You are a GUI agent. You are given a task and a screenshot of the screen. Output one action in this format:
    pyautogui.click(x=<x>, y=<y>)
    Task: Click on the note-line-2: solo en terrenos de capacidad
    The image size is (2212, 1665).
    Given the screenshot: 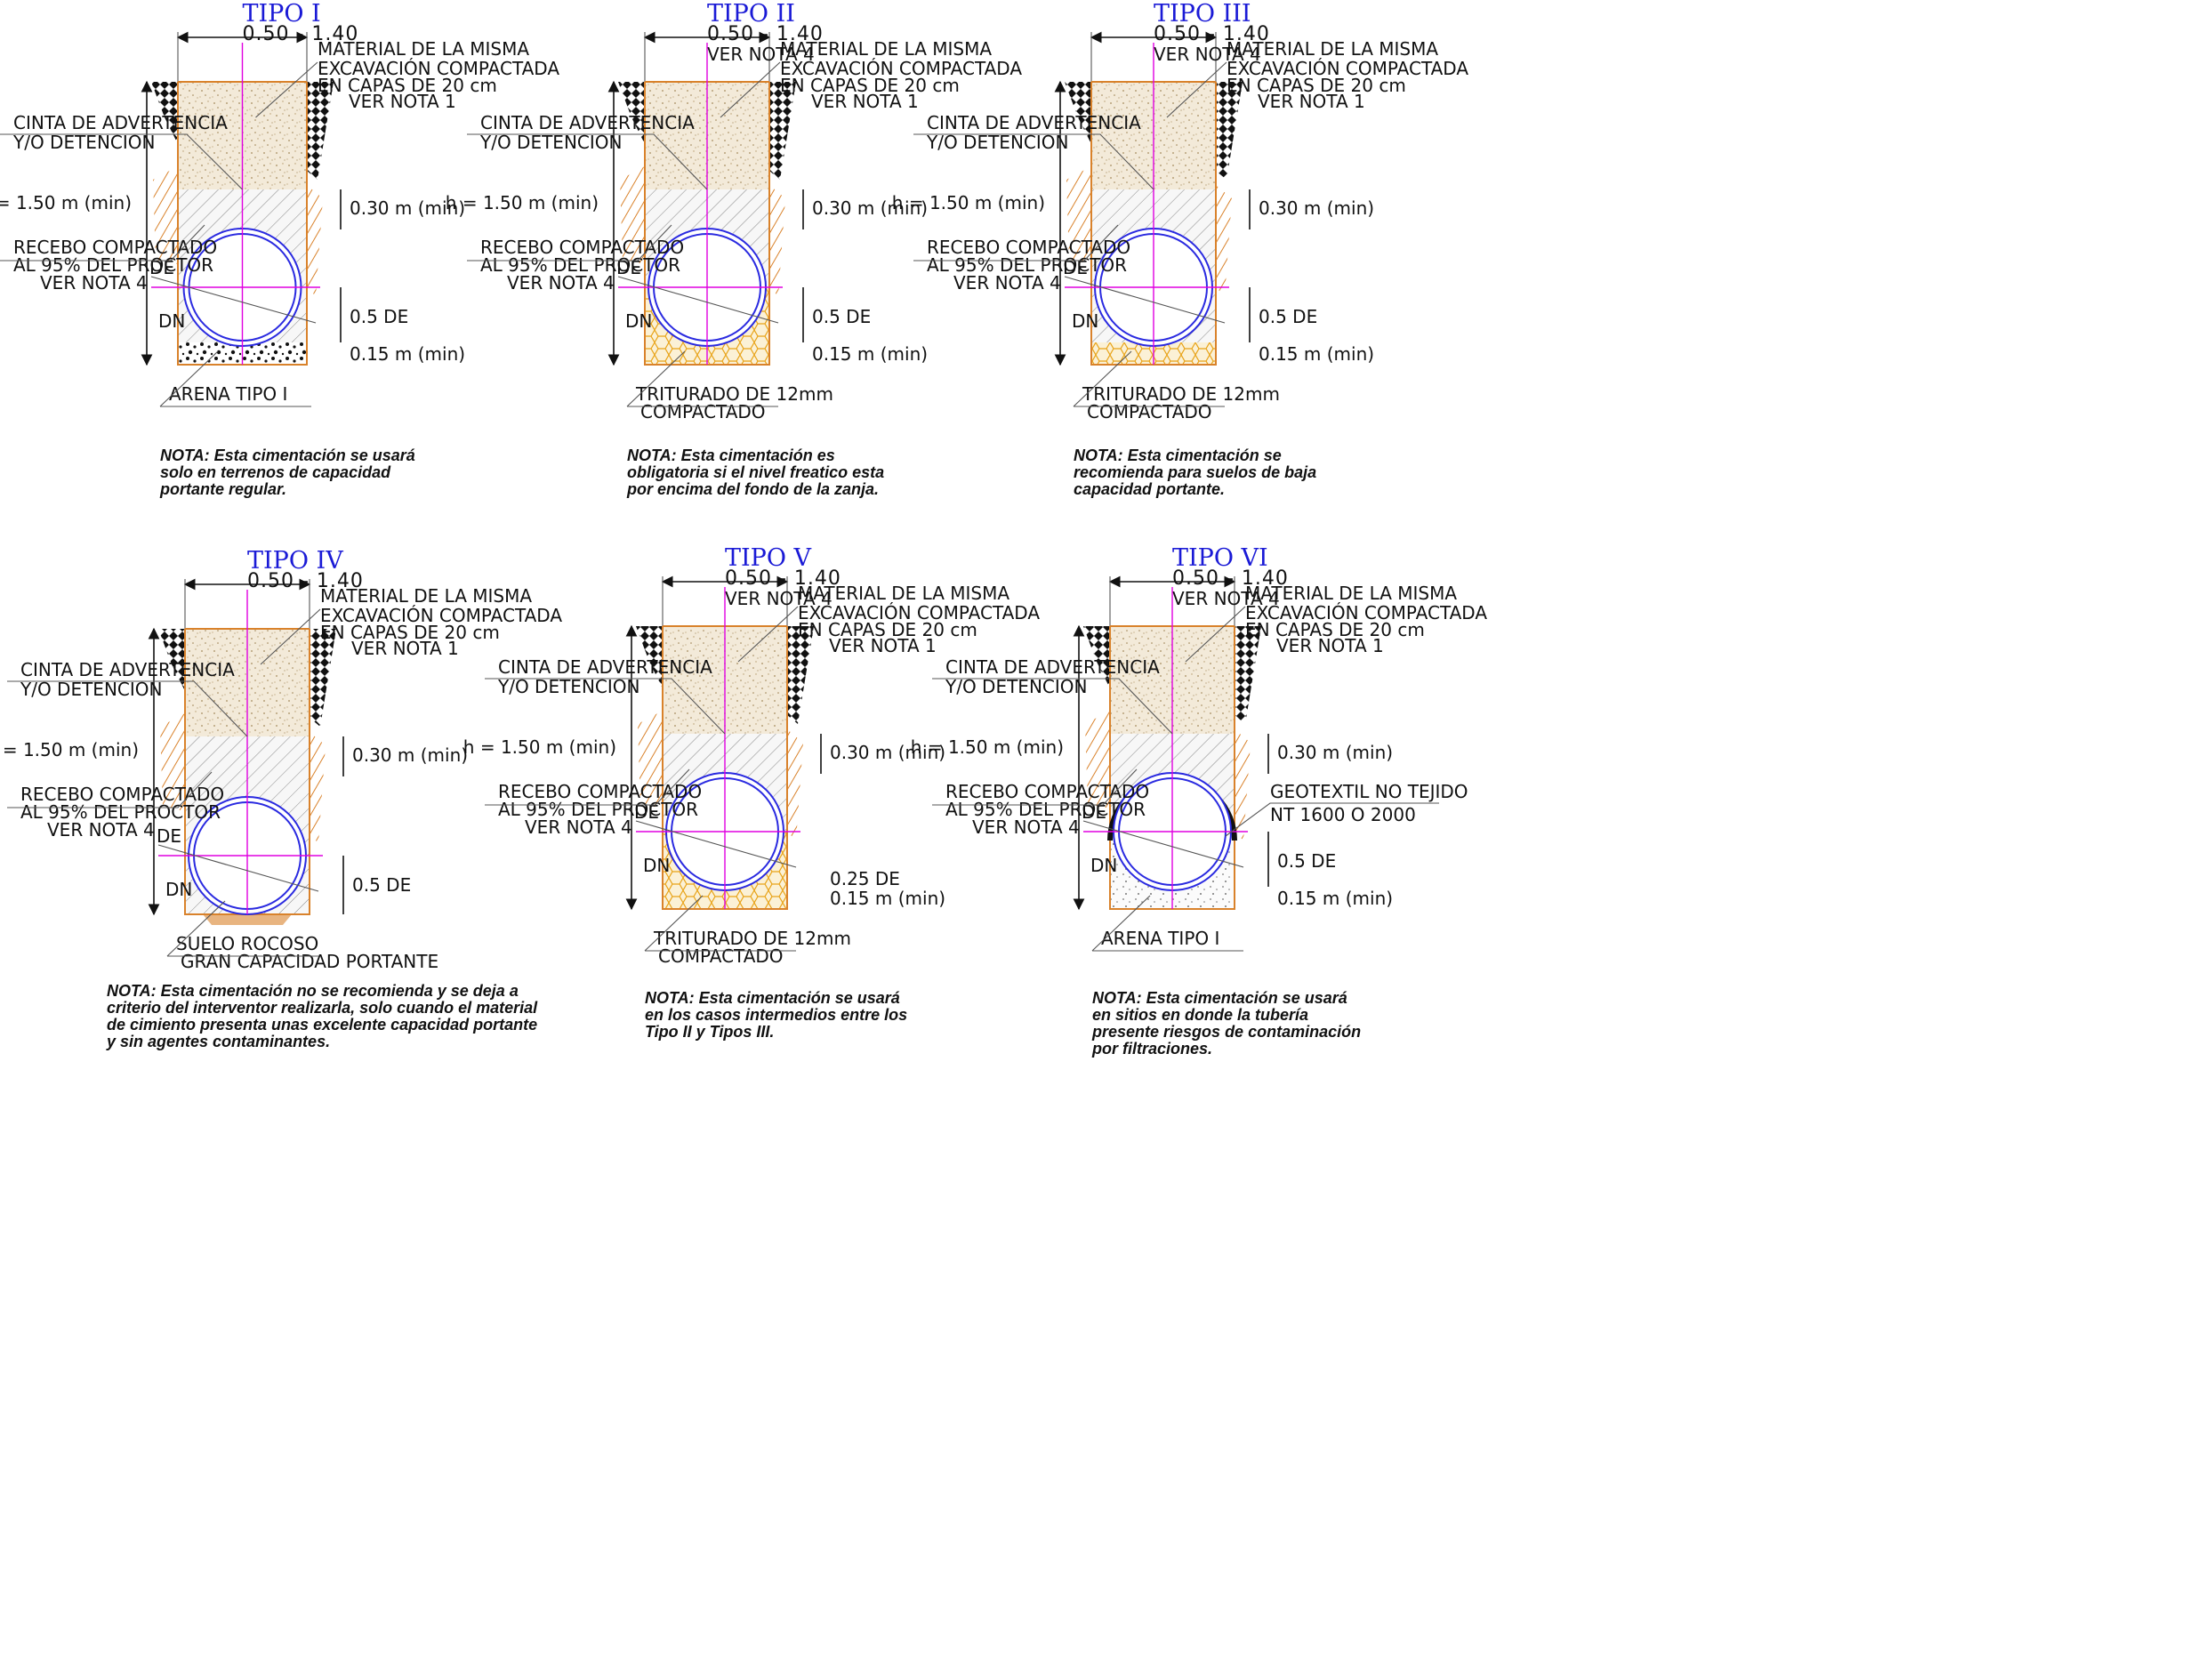 What is the action you would take?
    pyautogui.click(x=275, y=472)
    